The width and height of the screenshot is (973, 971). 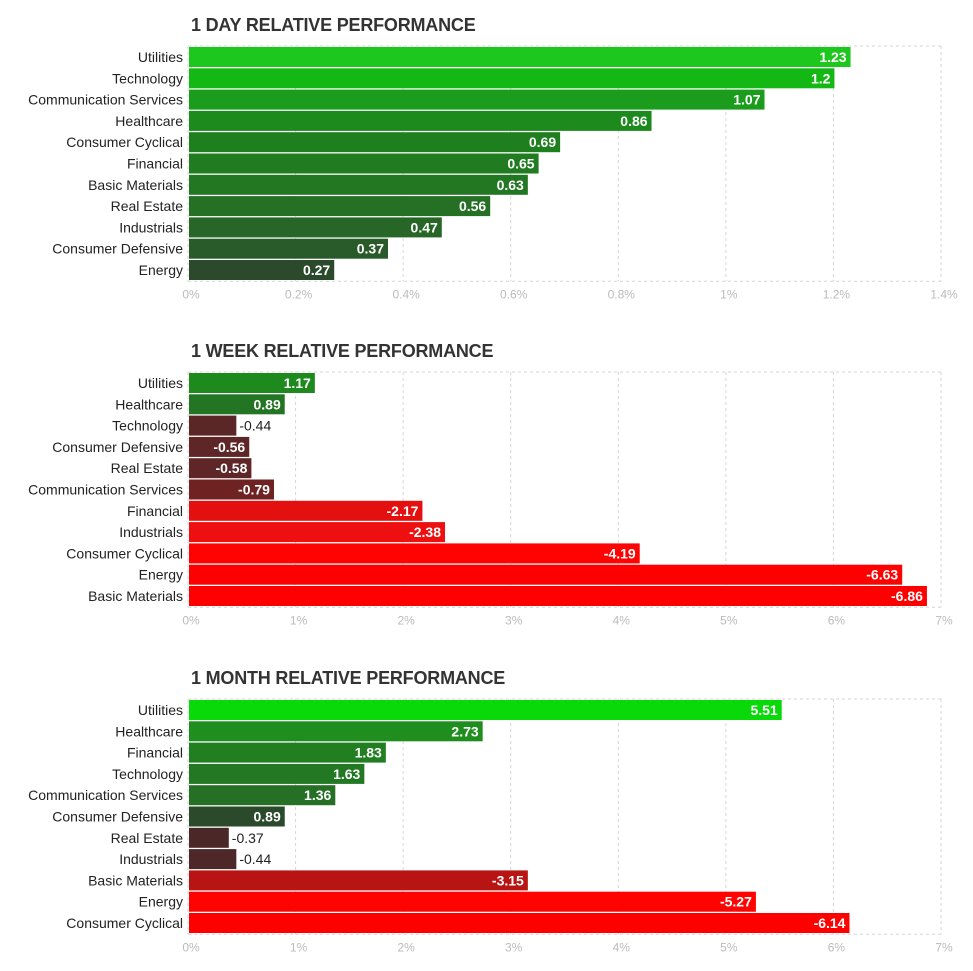 I want to click on day-value-label: 0.37, so click(x=370, y=249).